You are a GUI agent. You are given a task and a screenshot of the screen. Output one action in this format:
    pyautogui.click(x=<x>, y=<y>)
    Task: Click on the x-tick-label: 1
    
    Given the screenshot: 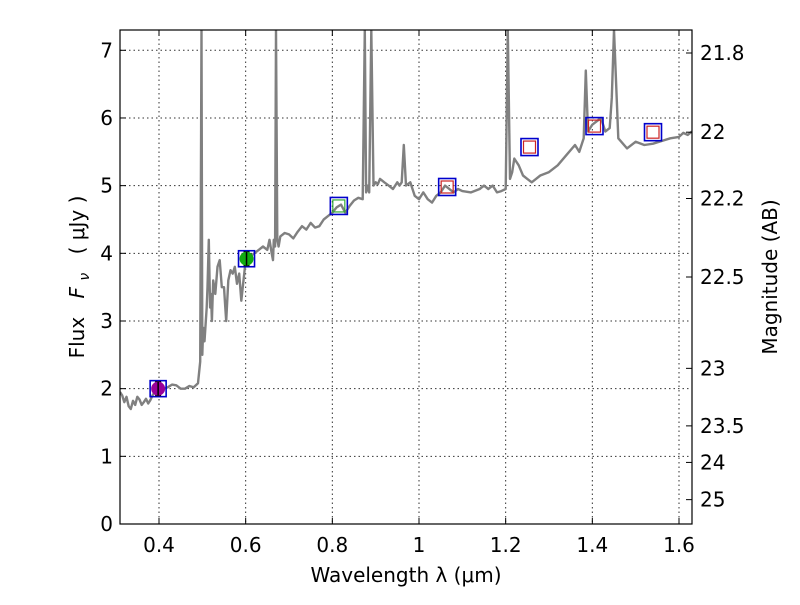 What is the action you would take?
    pyautogui.click(x=419, y=545)
    